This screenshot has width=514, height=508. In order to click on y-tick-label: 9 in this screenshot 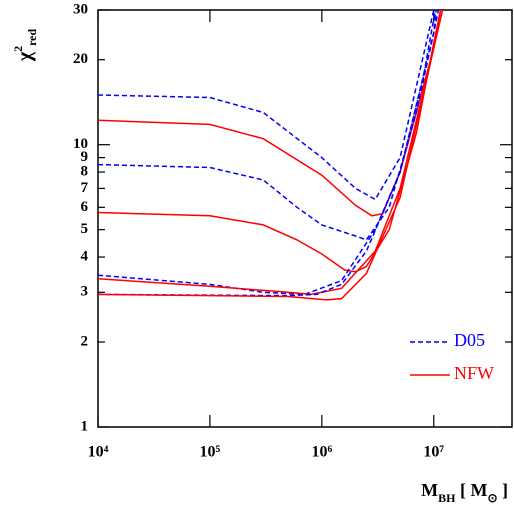, I will do `click(85, 157)`.